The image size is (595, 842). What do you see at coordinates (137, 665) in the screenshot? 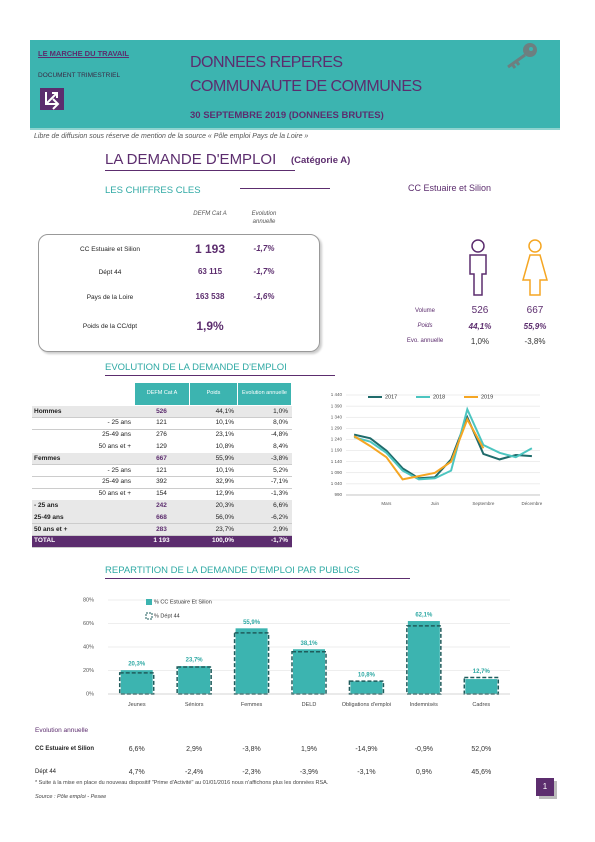
I see `value-label: 20,3%` at bounding box center [137, 665].